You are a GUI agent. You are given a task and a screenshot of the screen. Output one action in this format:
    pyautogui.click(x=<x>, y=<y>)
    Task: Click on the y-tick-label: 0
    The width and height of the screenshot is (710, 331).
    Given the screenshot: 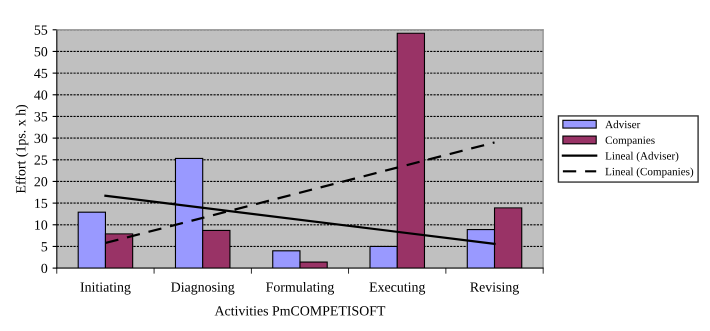 What is the action you would take?
    pyautogui.click(x=44, y=269)
    